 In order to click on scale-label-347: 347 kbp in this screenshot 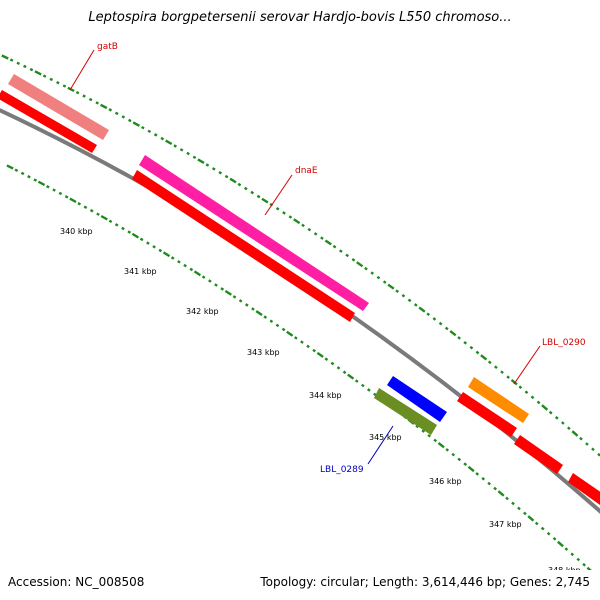, I will do `click(505, 524)`.